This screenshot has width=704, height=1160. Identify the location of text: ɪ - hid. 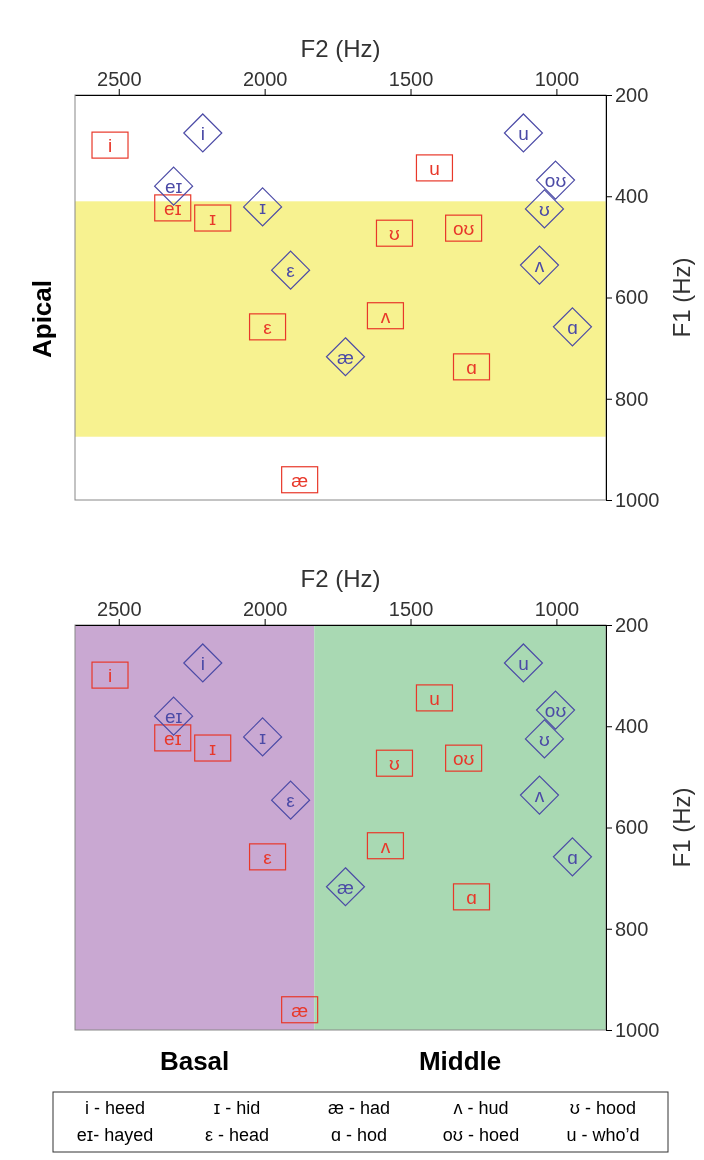
(237, 1108).